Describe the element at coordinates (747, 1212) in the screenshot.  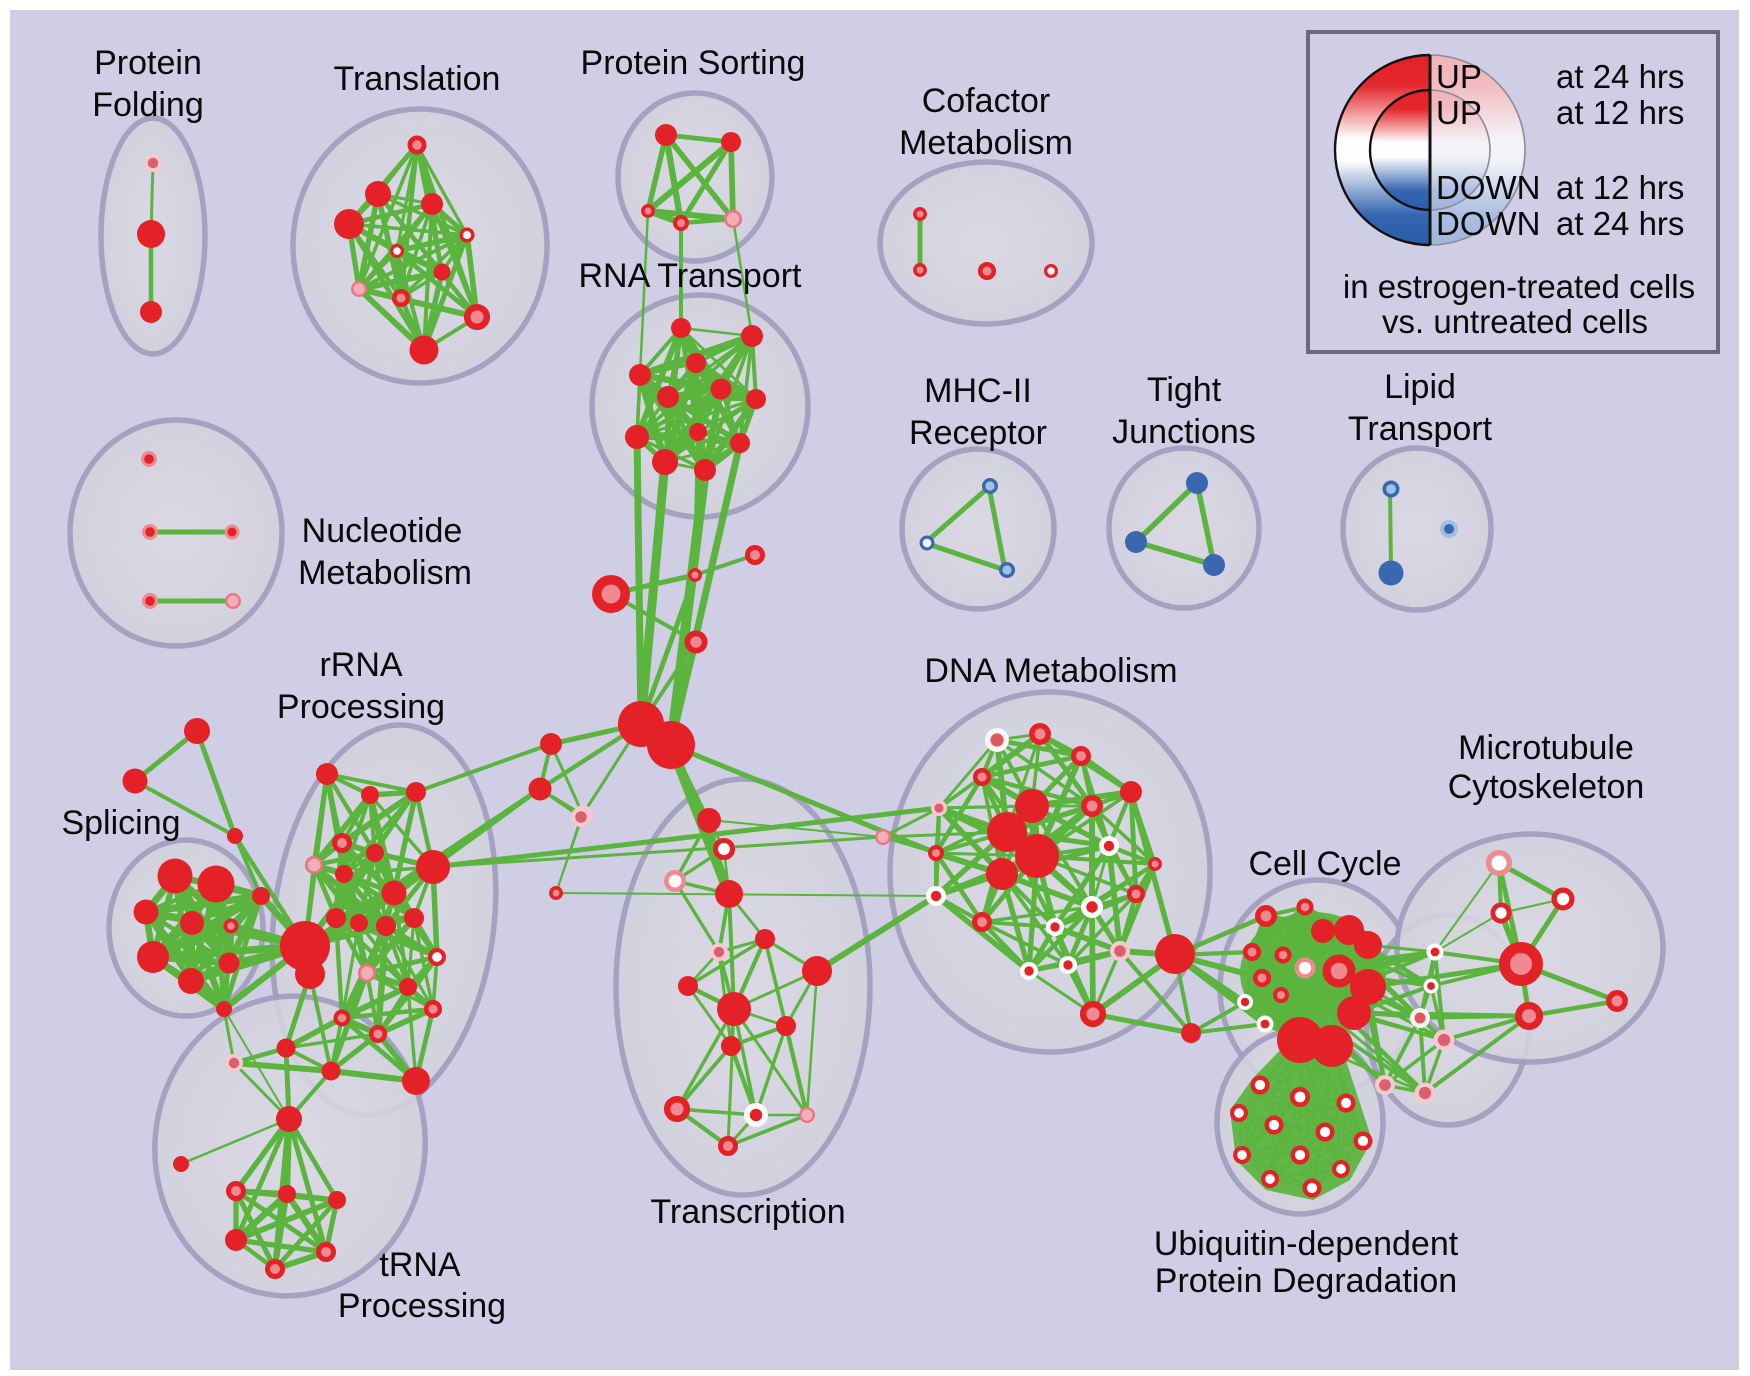
I see `svg-text: Transcription` at that location.